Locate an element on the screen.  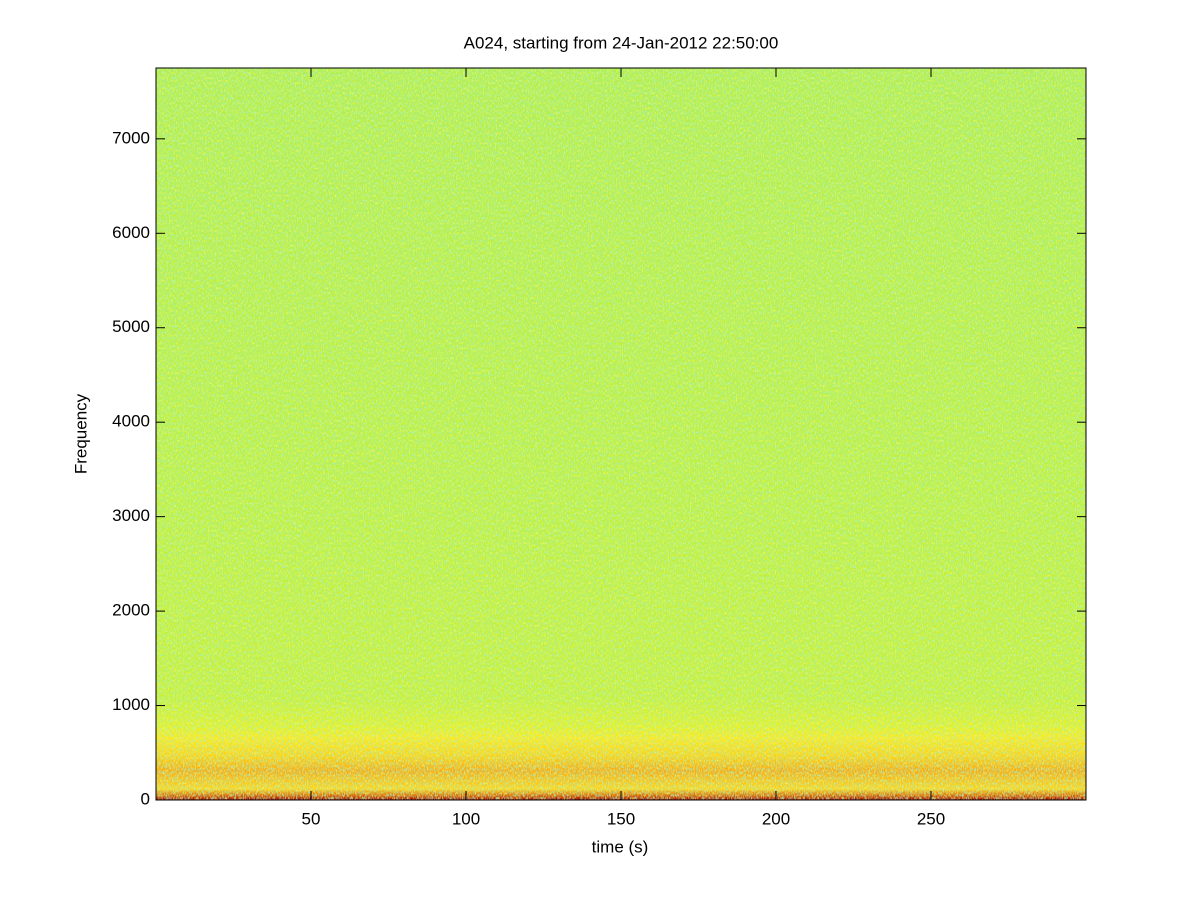
y-tick-label: 7000 is located at coordinates (131, 137).